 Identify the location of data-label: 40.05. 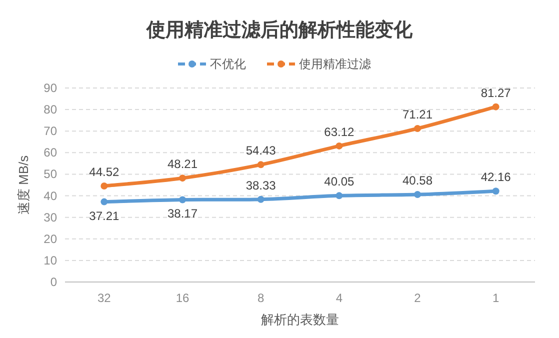
(339, 181).